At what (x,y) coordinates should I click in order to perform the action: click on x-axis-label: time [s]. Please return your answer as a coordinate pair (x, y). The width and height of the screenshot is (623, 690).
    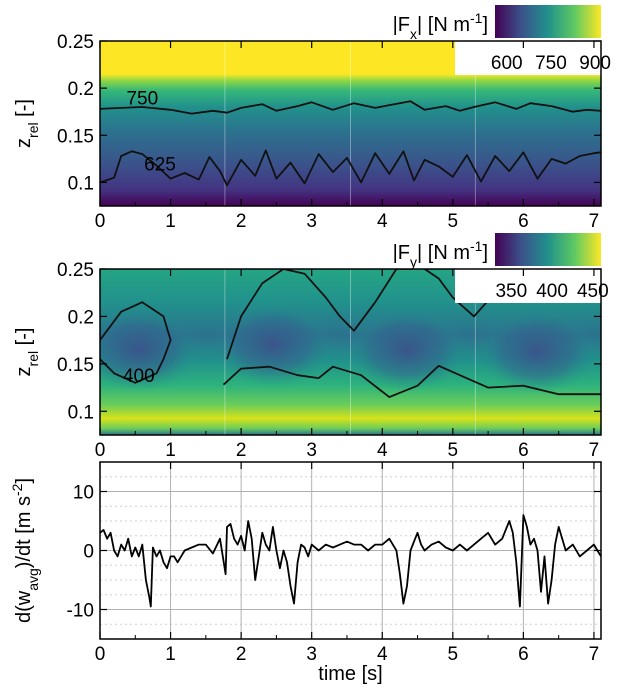
    Looking at the image, I should click on (350, 674).